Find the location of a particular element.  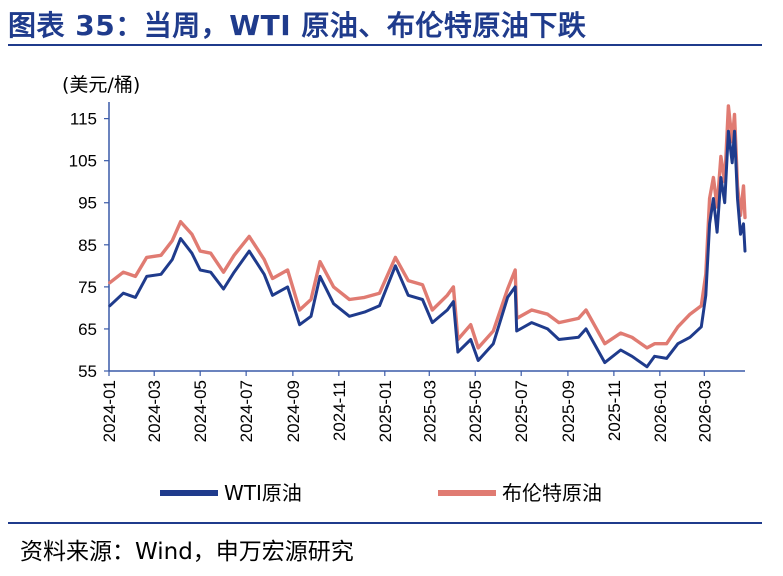

x-tick-label: 2025-07 is located at coordinates (521, 411).